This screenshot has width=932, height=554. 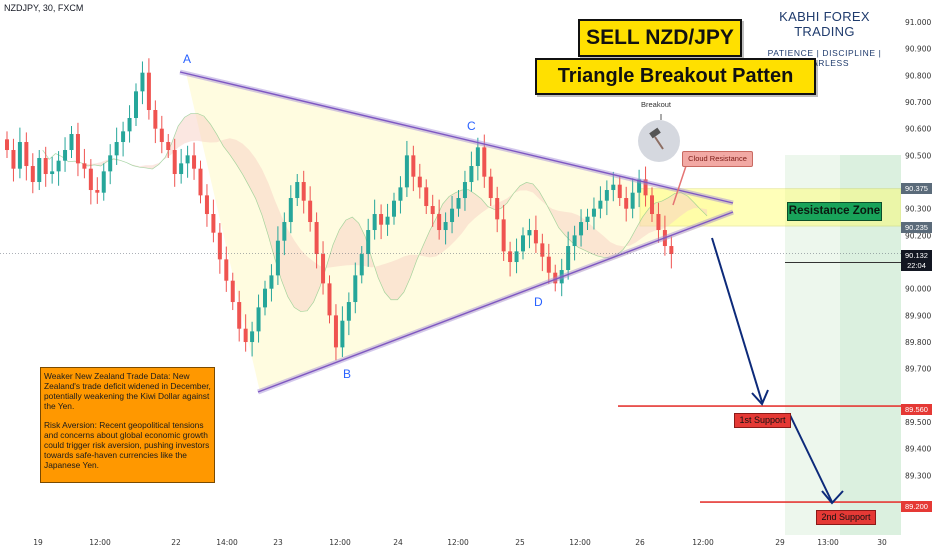 I want to click on chart-subtitle: Triangle Breakout Patten, so click(x=675, y=76).